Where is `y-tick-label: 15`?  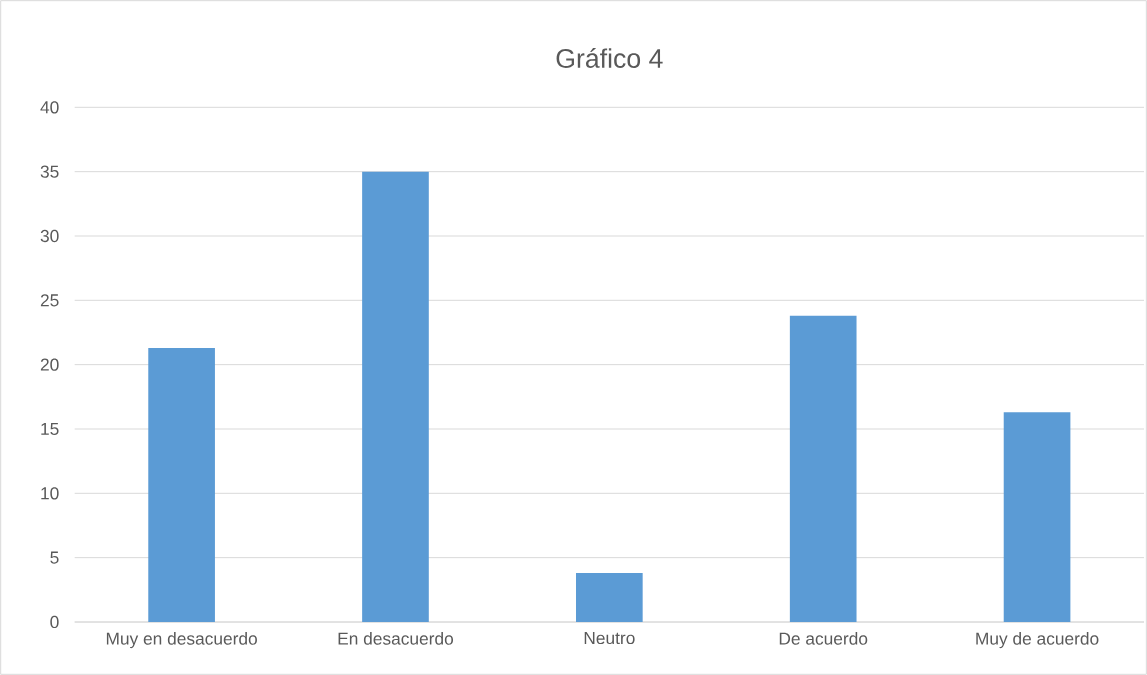 y-tick-label: 15 is located at coordinates (50, 429).